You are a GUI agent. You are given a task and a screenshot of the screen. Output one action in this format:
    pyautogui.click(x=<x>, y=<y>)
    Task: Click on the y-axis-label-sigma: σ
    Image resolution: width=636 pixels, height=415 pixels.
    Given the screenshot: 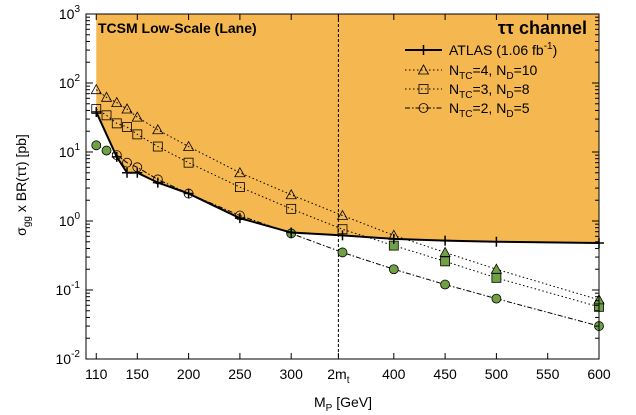 What is the action you would take?
    pyautogui.click(x=21, y=231)
    